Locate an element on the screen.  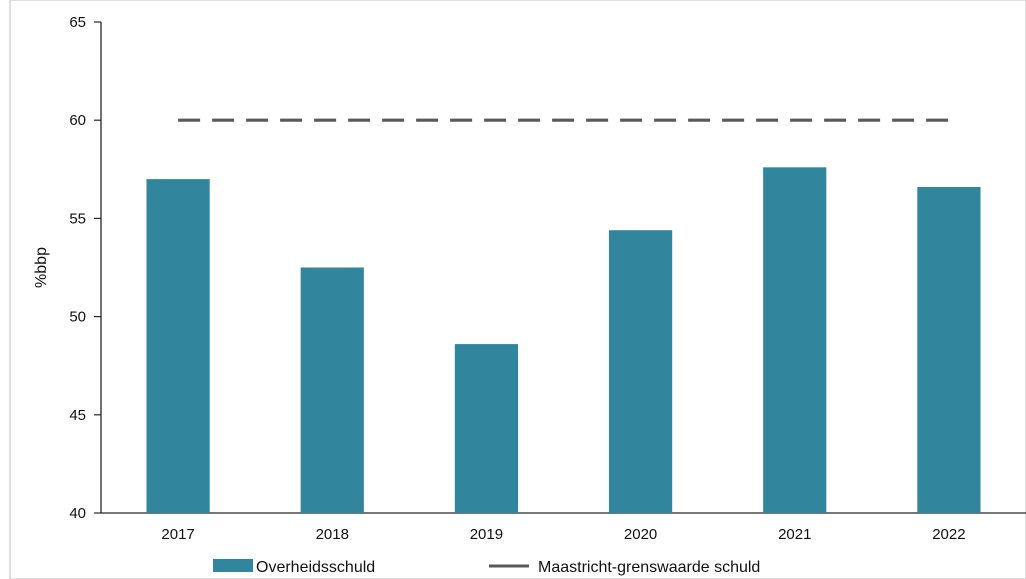
x-tick-label: 2022 is located at coordinates (948, 534).